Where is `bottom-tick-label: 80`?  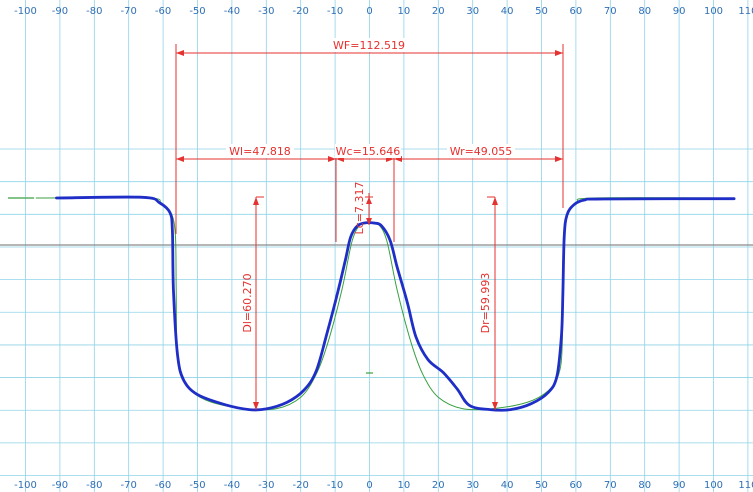 bottom-tick-label: 80 is located at coordinates (644, 485).